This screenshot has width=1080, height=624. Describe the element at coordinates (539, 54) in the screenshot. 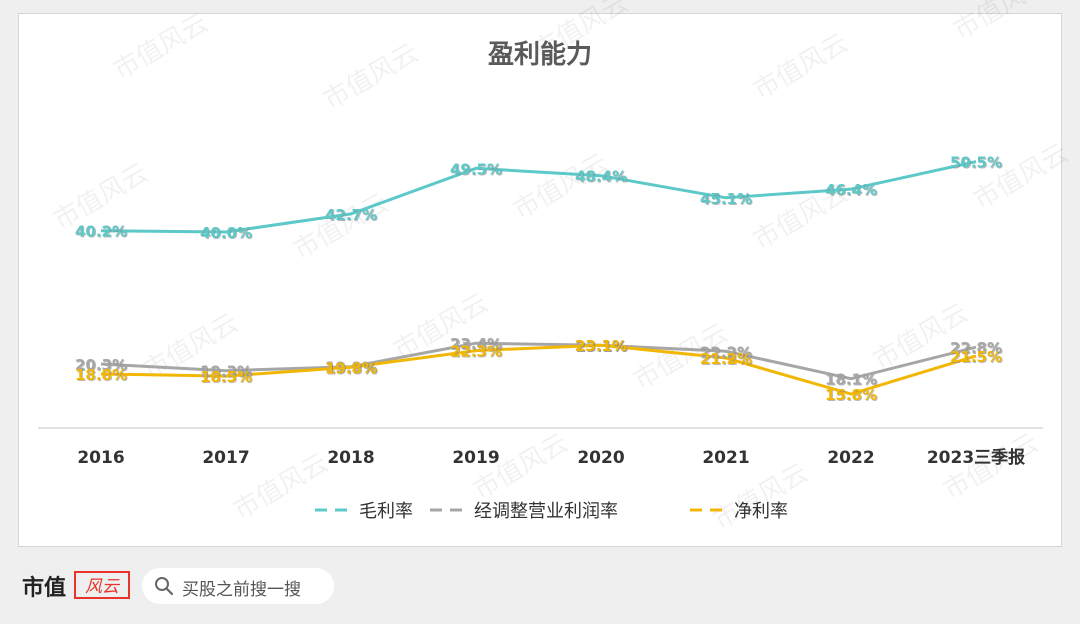

I see `chart-title: 盈利能力` at that location.